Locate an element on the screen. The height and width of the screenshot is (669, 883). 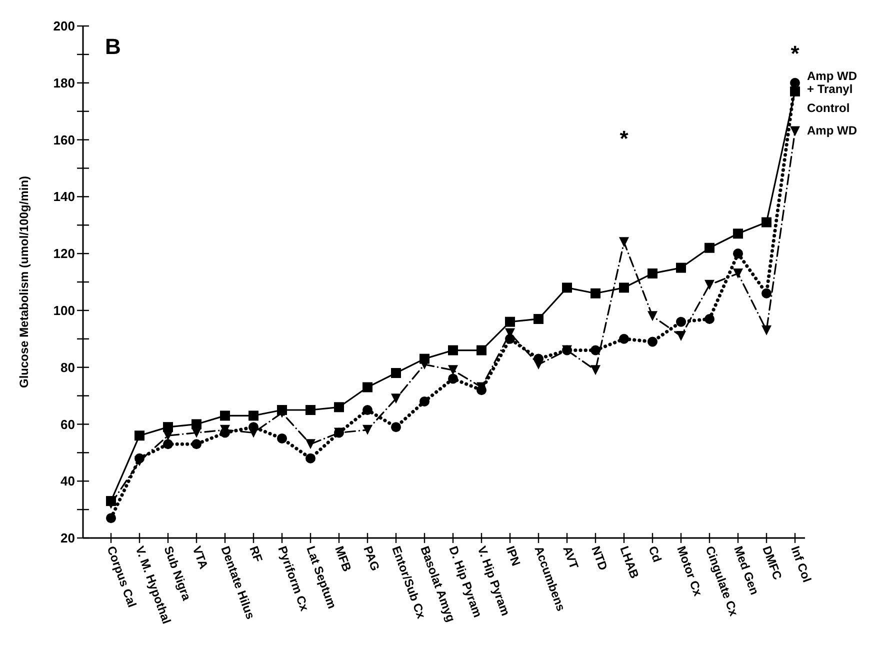
x-tick-label: NTD is located at coordinates (599, 558).